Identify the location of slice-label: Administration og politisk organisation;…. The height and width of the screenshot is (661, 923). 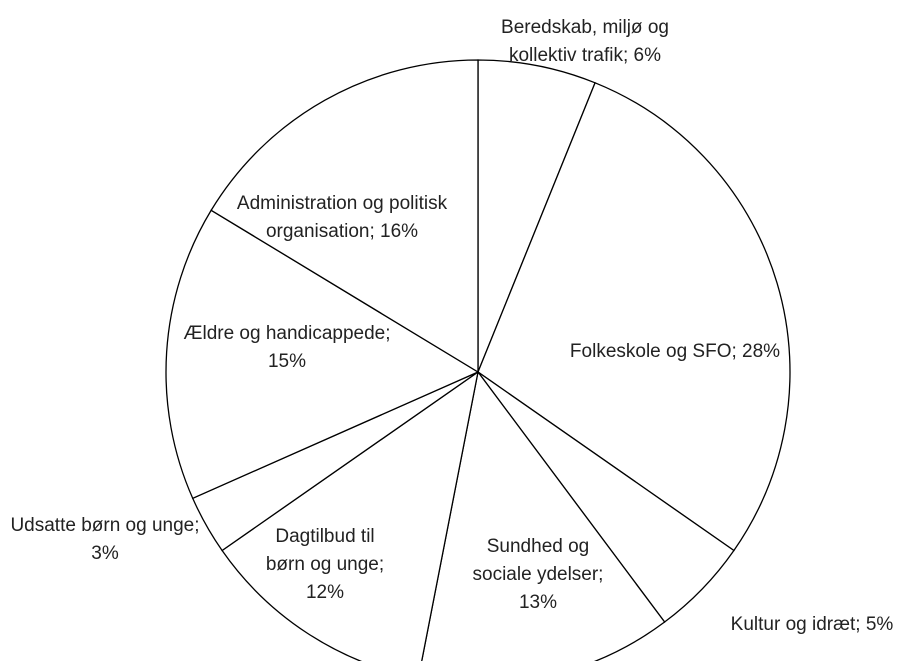
(342, 217).